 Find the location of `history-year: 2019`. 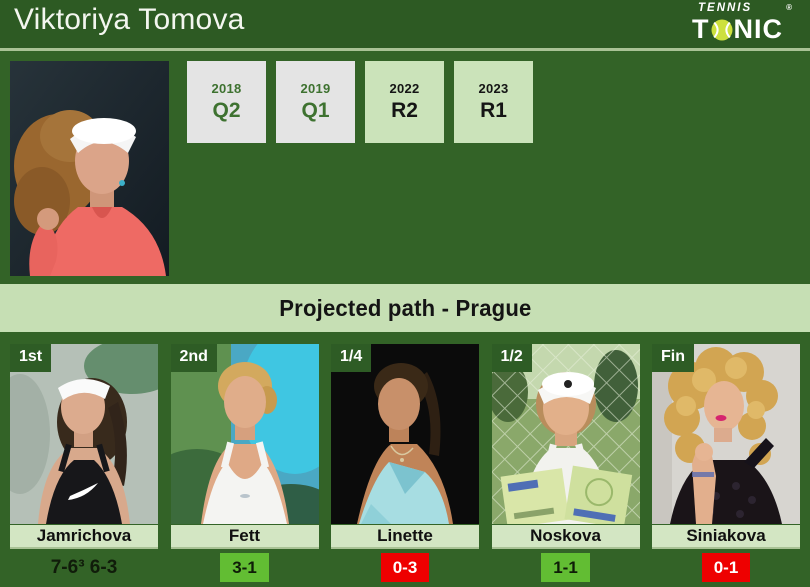

history-year: 2019 is located at coordinates (315, 88).